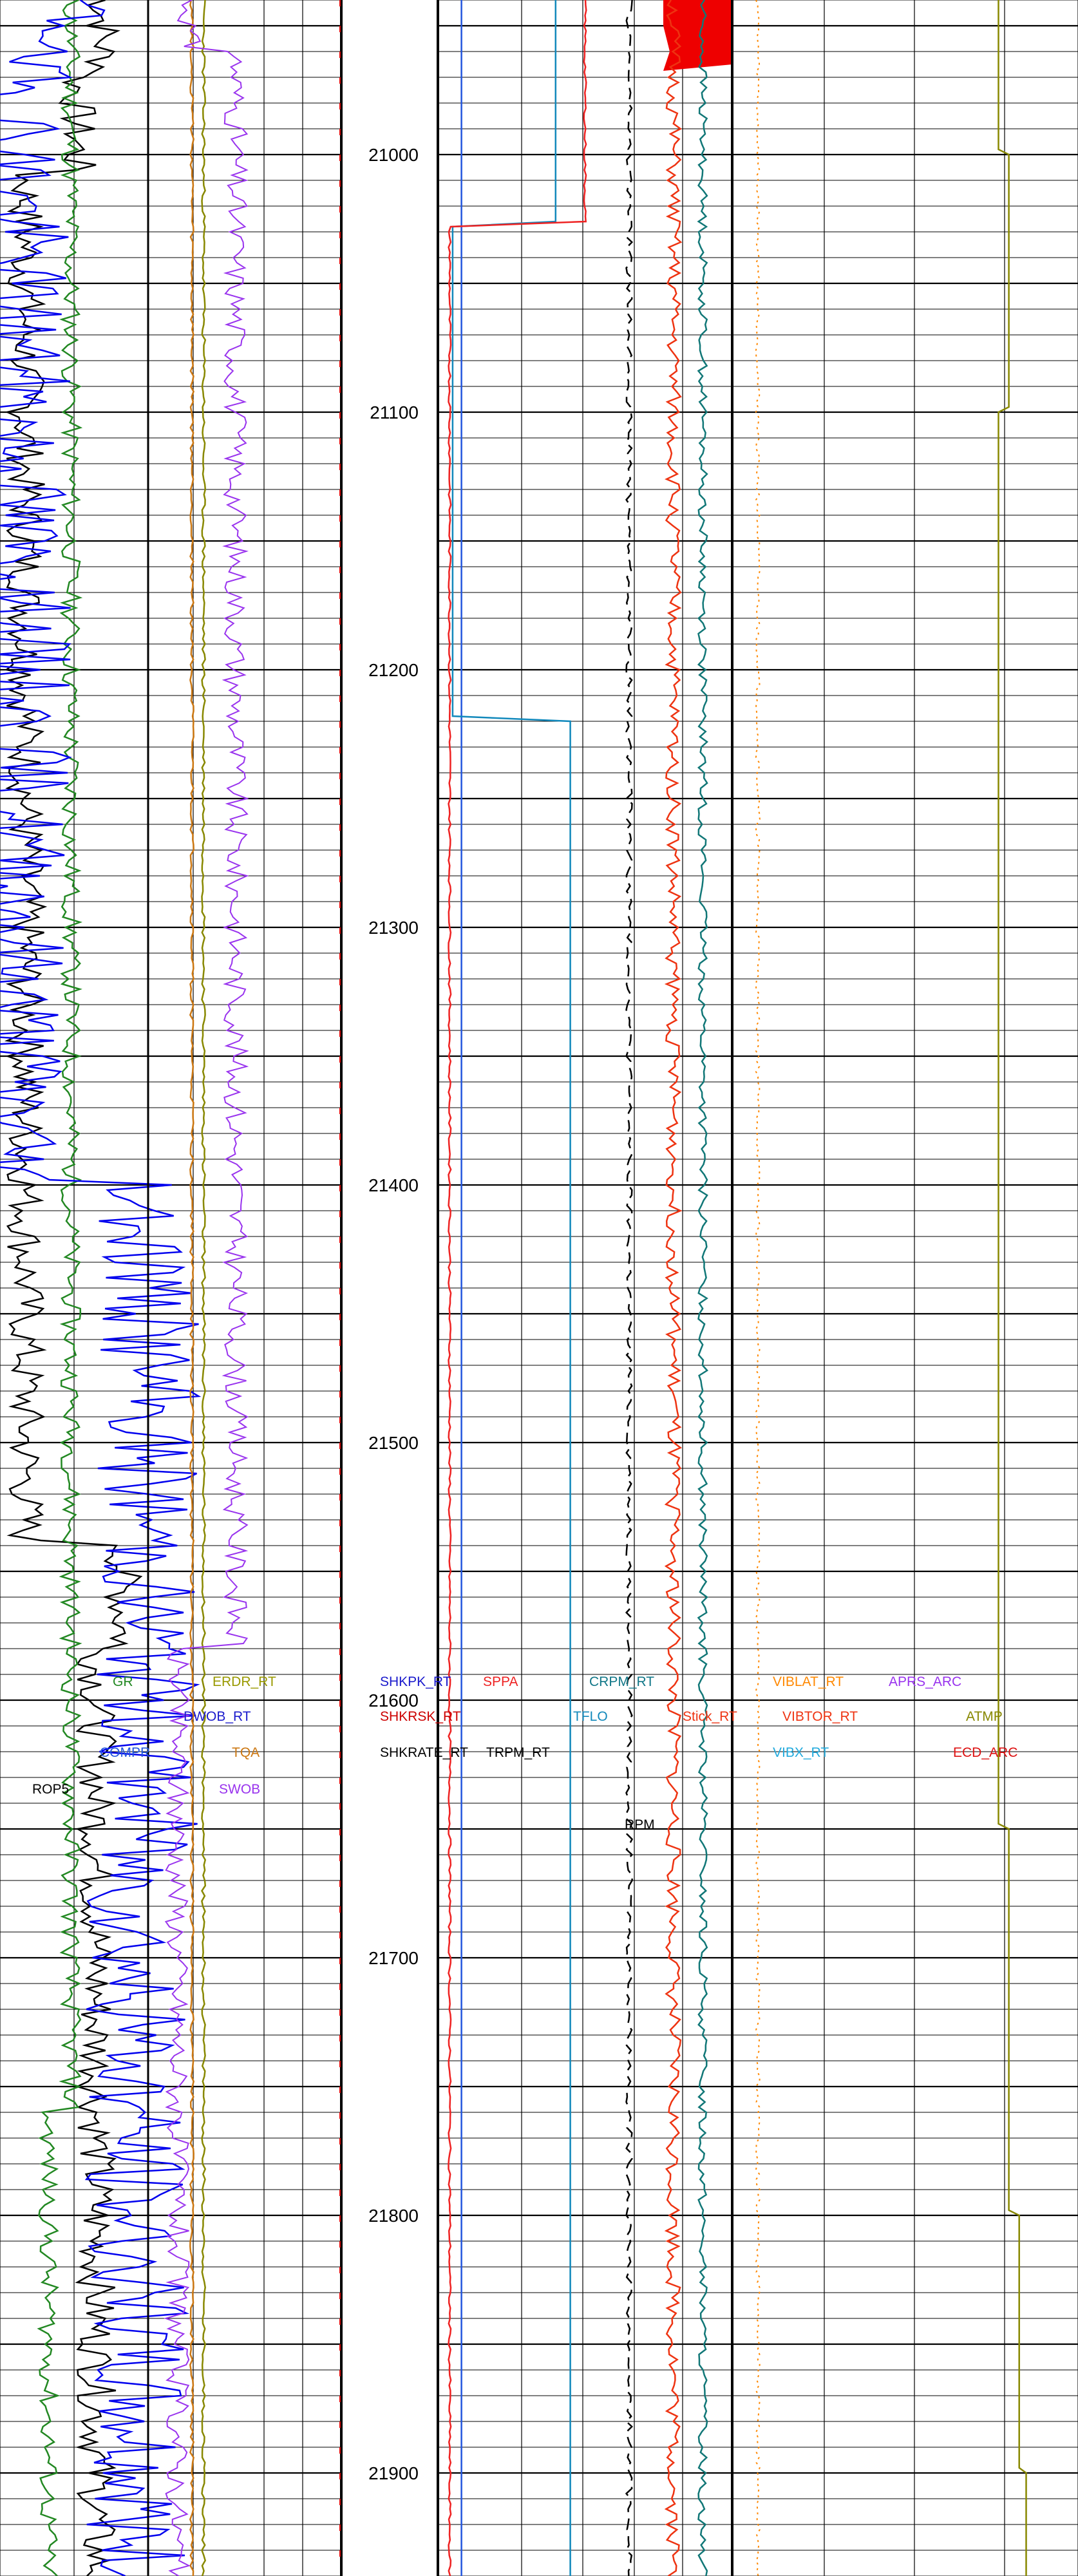 The height and width of the screenshot is (2576, 1078). What do you see at coordinates (710, 1717) in the screenshot?
I see `label-Stick_RT: Stick_RT` at bounding box center [710, 1717].